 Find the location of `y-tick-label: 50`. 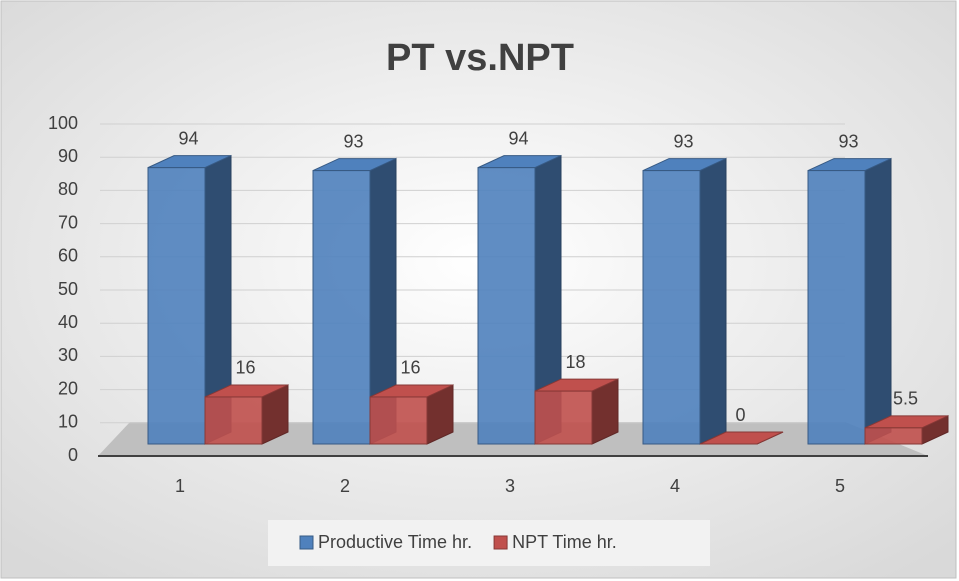

y-tick-label: 50 is located at coordinates (68, 289).